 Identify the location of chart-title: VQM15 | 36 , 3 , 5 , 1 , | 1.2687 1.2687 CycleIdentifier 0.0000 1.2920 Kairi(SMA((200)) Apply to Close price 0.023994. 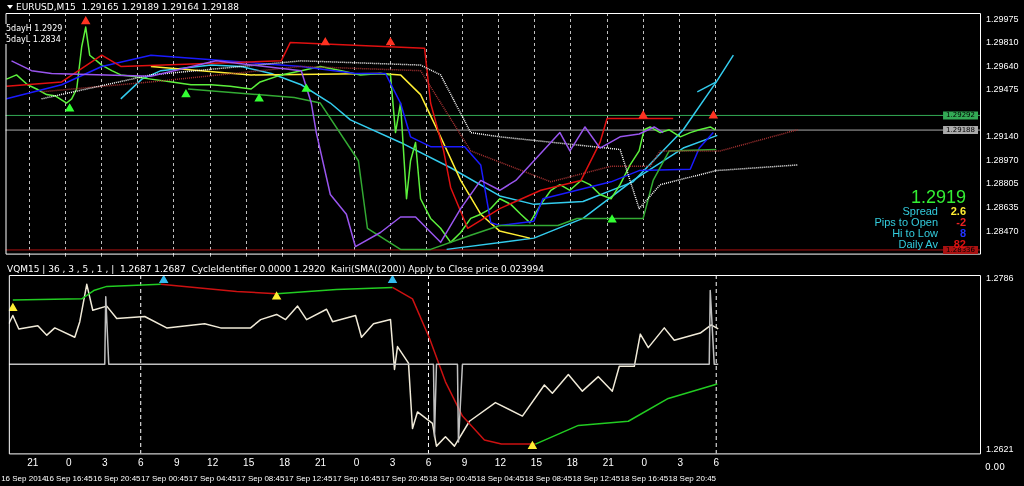
(275, 269).